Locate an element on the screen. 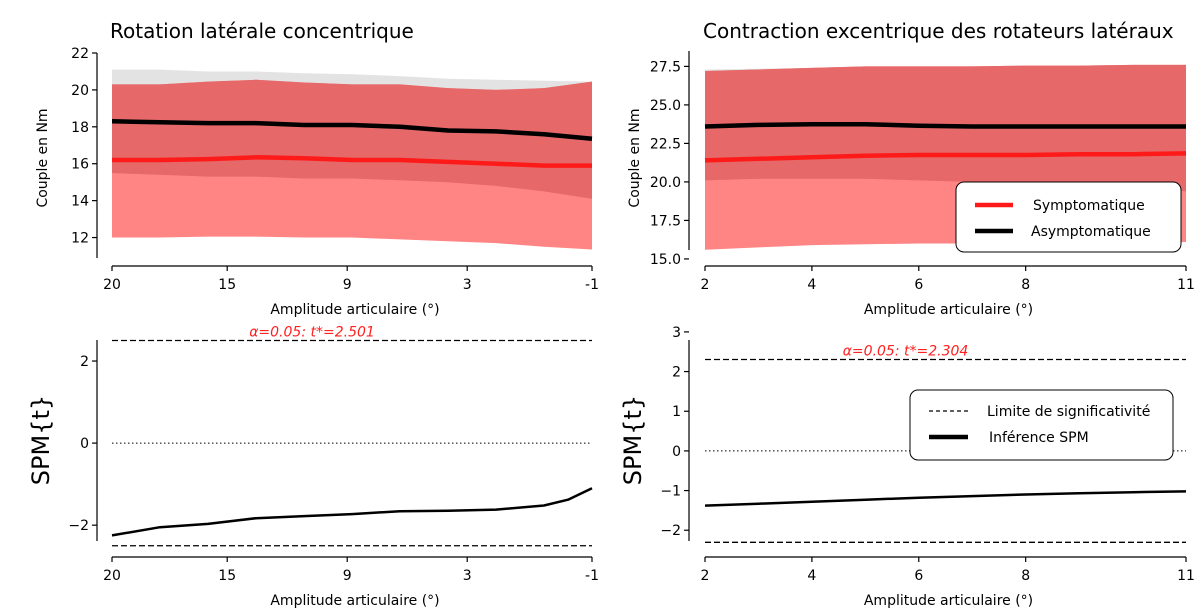 The image size is (1203, 614). y-tick-label: 20 is located at coordinates (80, 91).